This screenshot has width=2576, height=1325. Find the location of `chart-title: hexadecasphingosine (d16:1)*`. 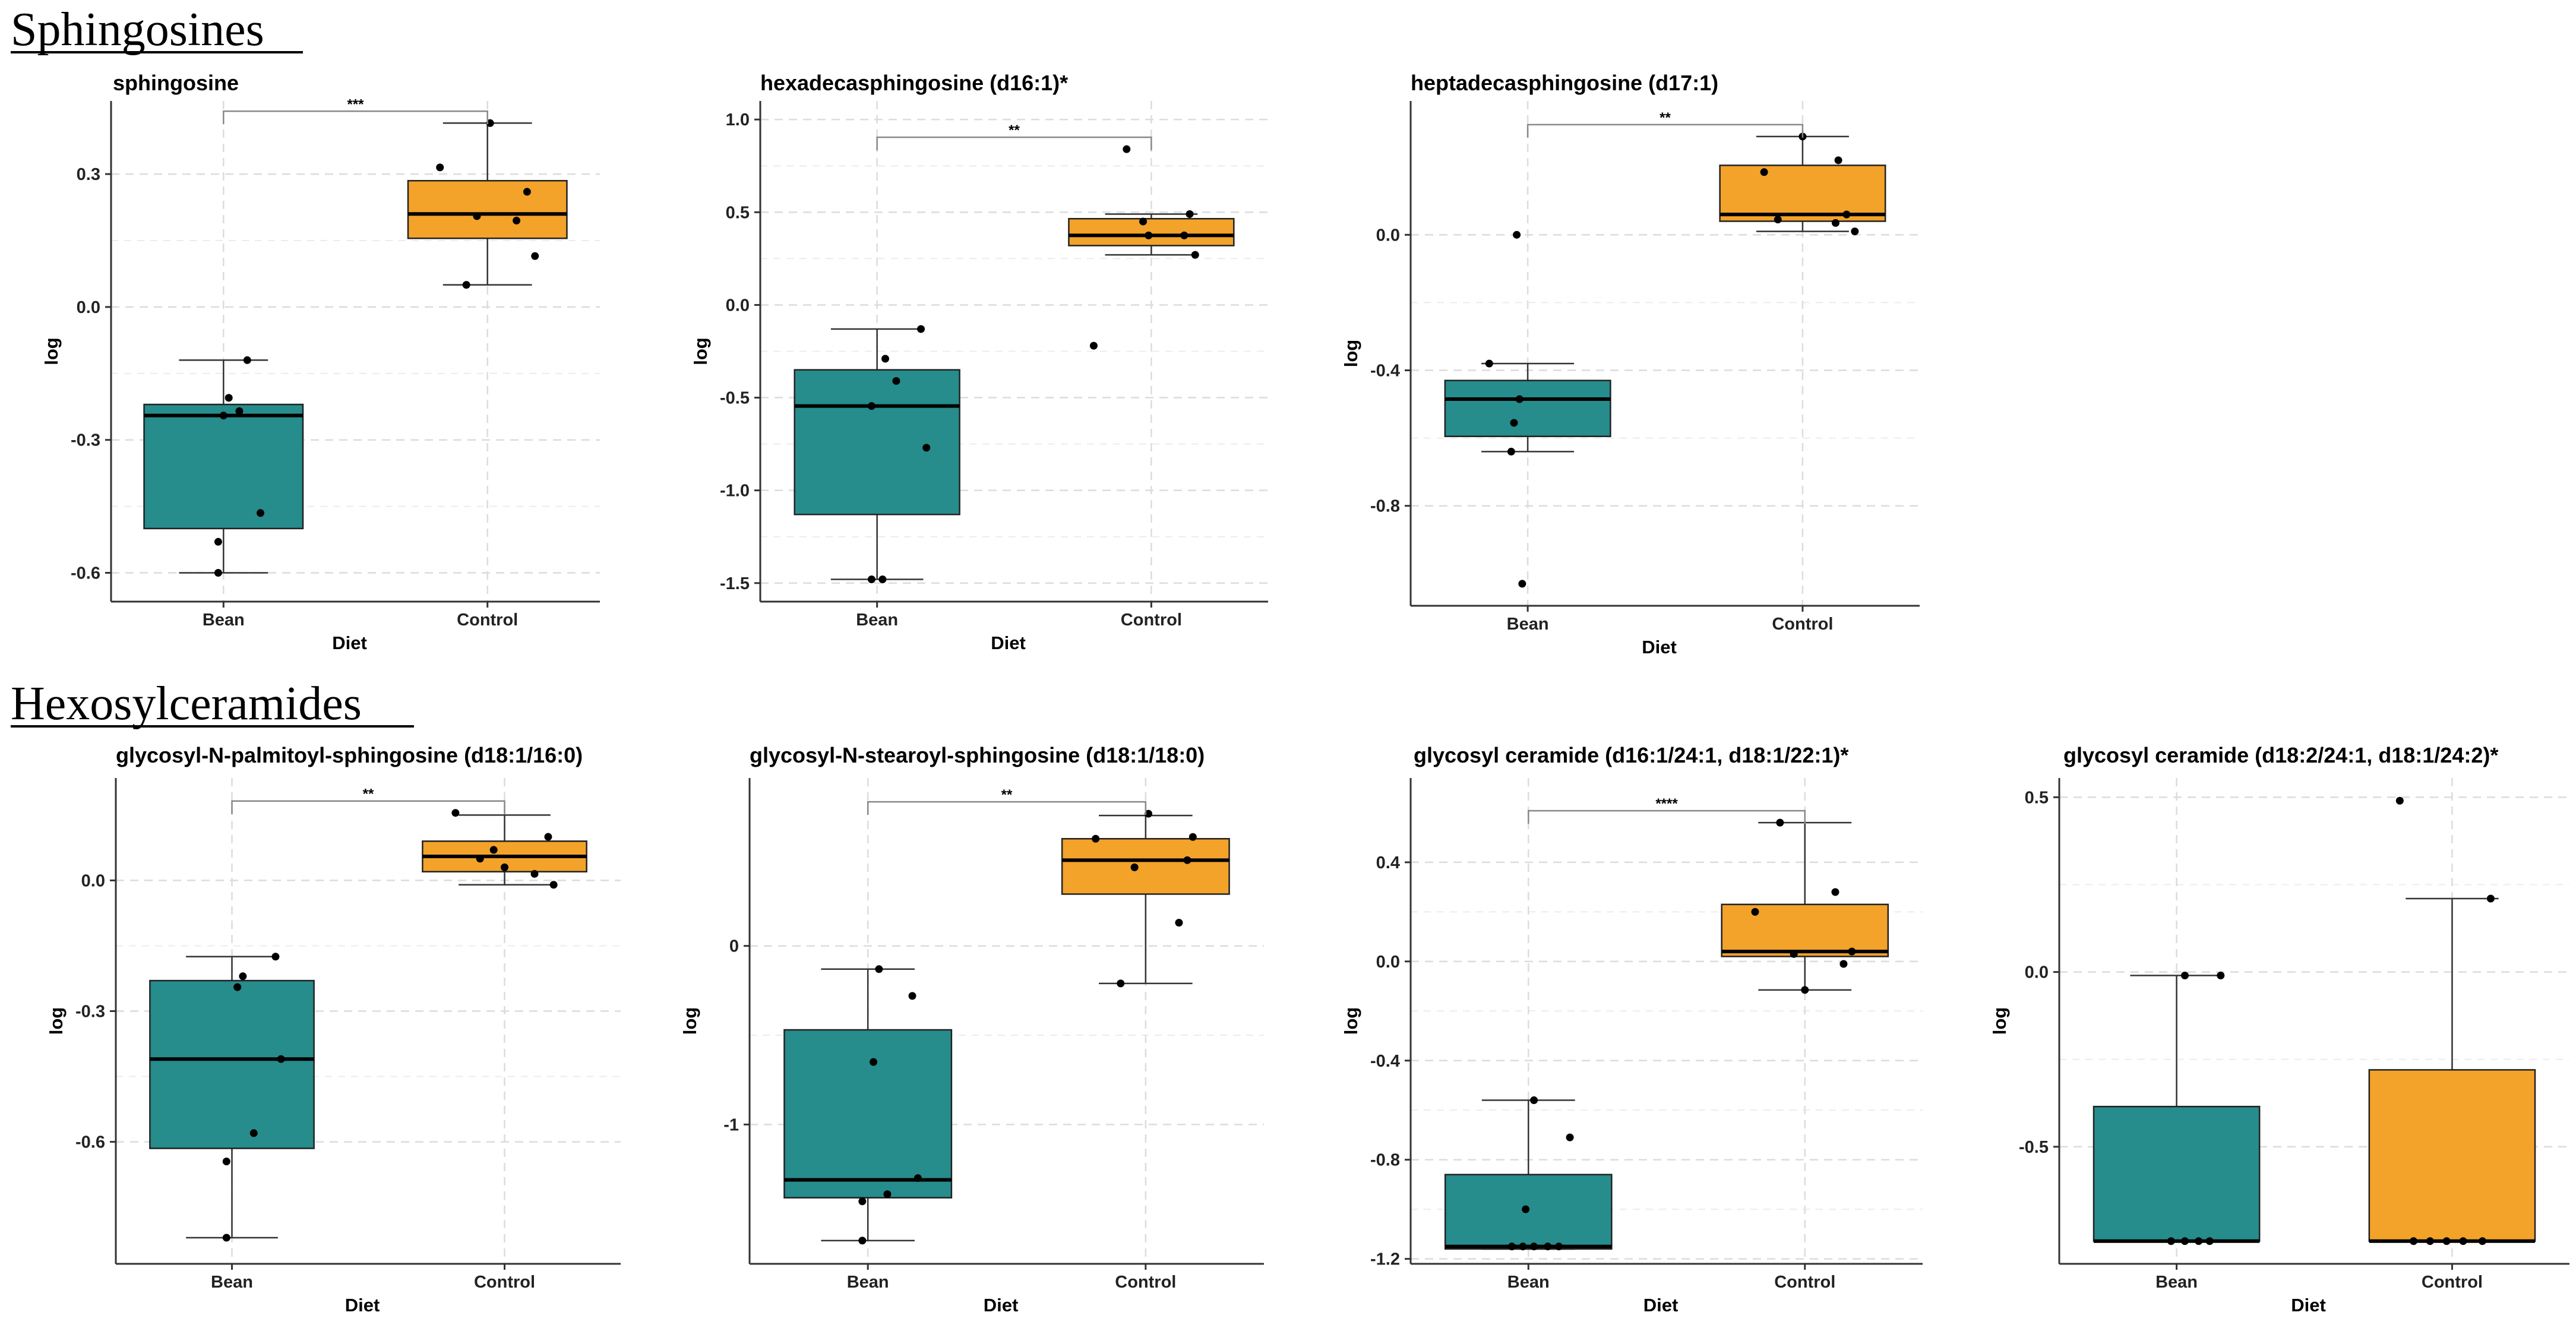

chart-title: hexadecasphingosine (d16:1)* is located at coordinates (914, 83).